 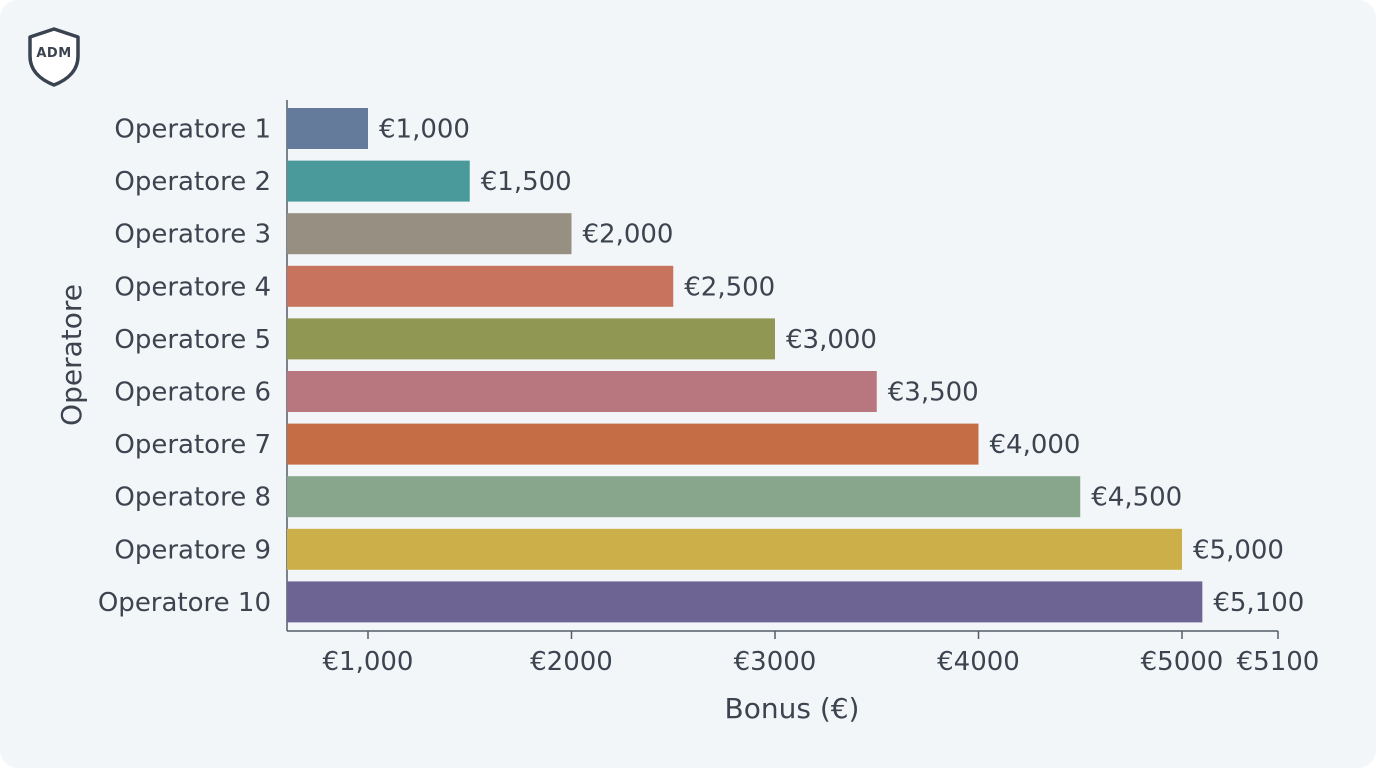 I want to click on value-label: €3,500, so click(x=933, y=393).